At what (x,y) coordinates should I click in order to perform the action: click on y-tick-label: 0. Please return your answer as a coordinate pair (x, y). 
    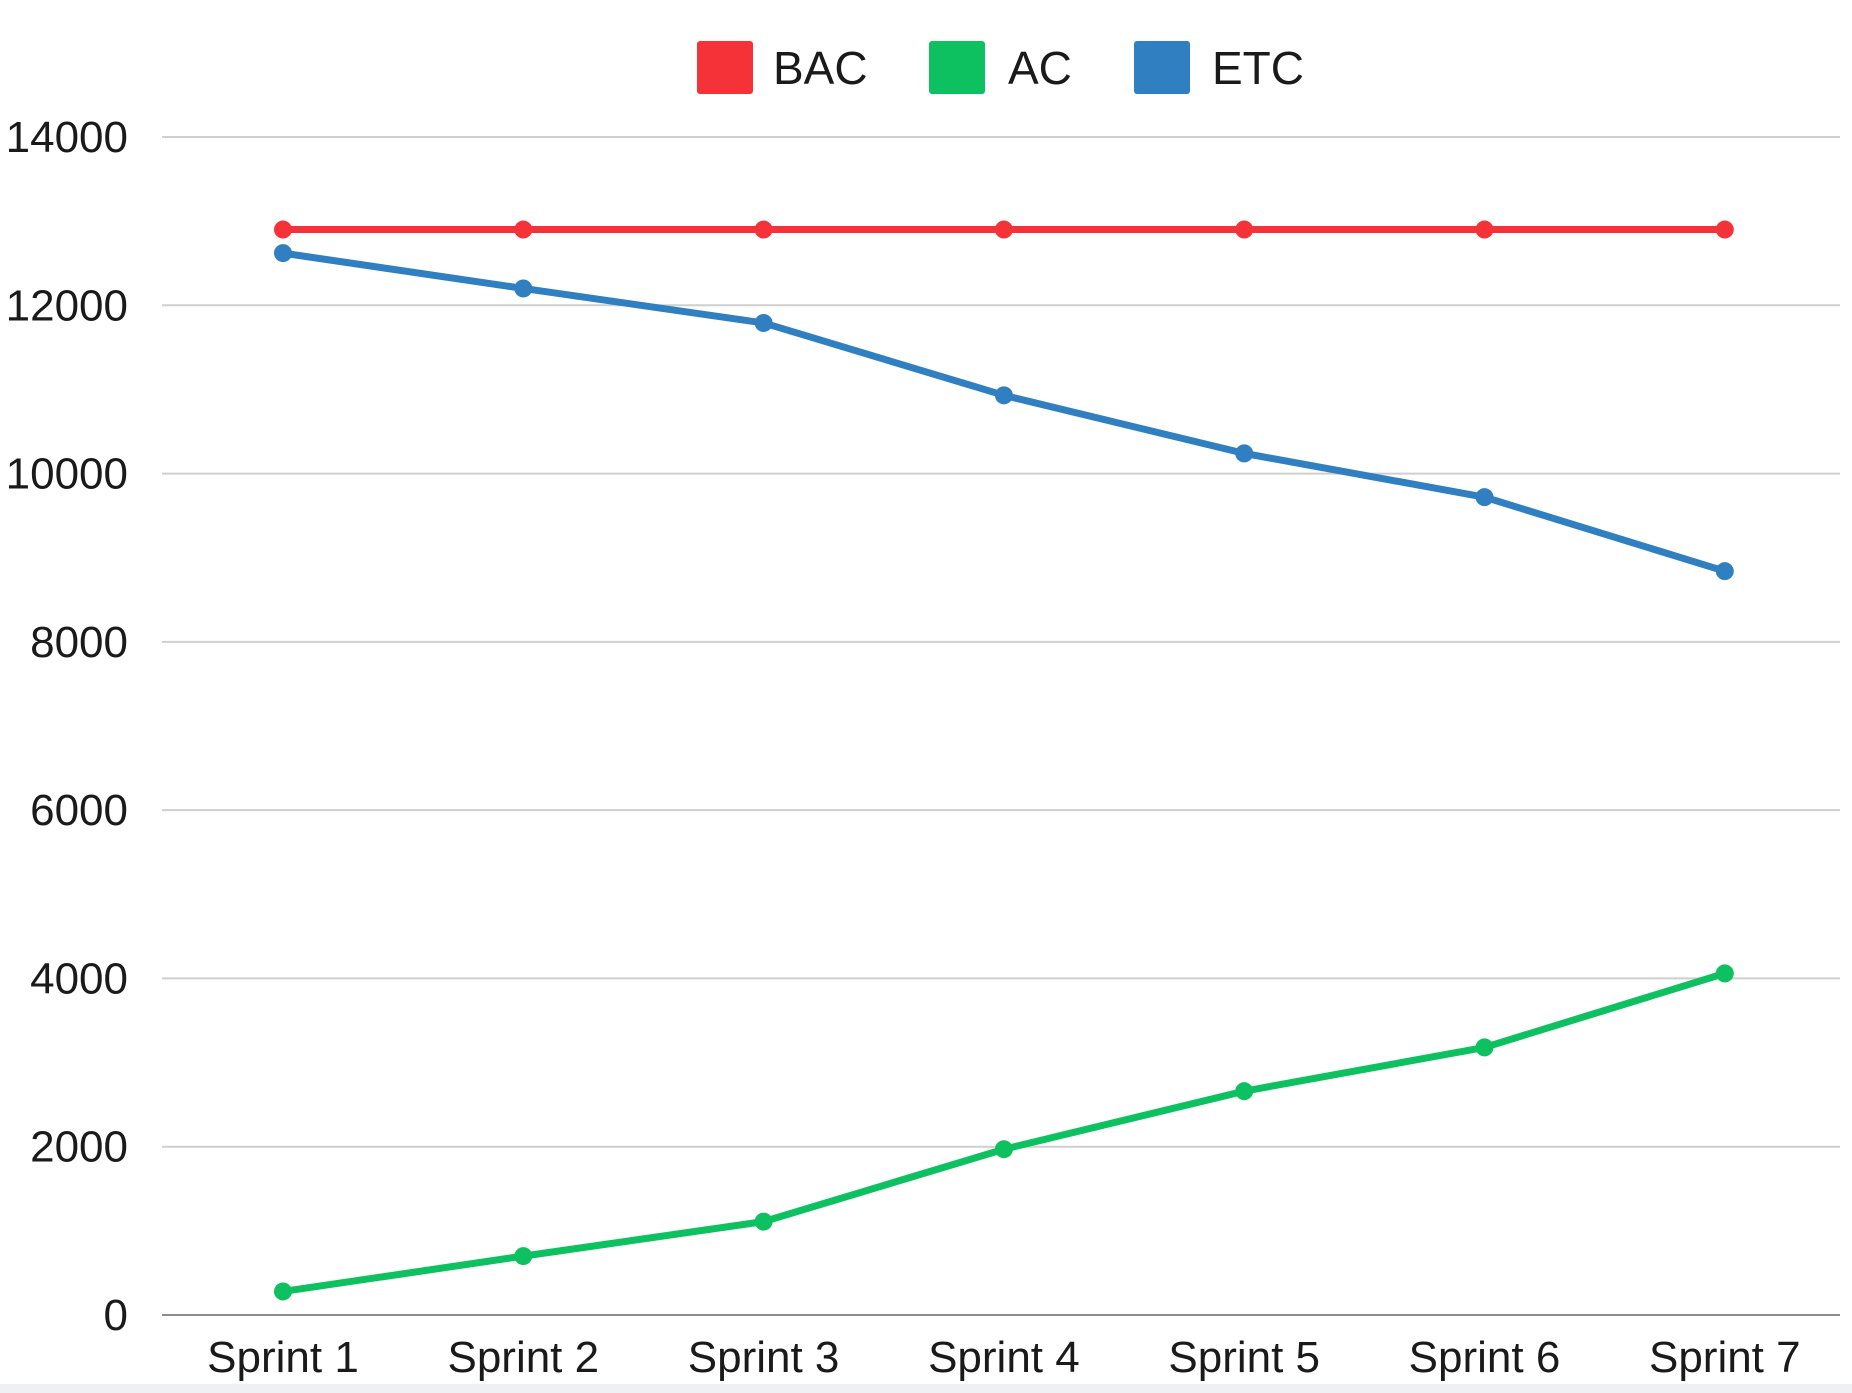
    Looking at the image, I should click on (116, 1315).